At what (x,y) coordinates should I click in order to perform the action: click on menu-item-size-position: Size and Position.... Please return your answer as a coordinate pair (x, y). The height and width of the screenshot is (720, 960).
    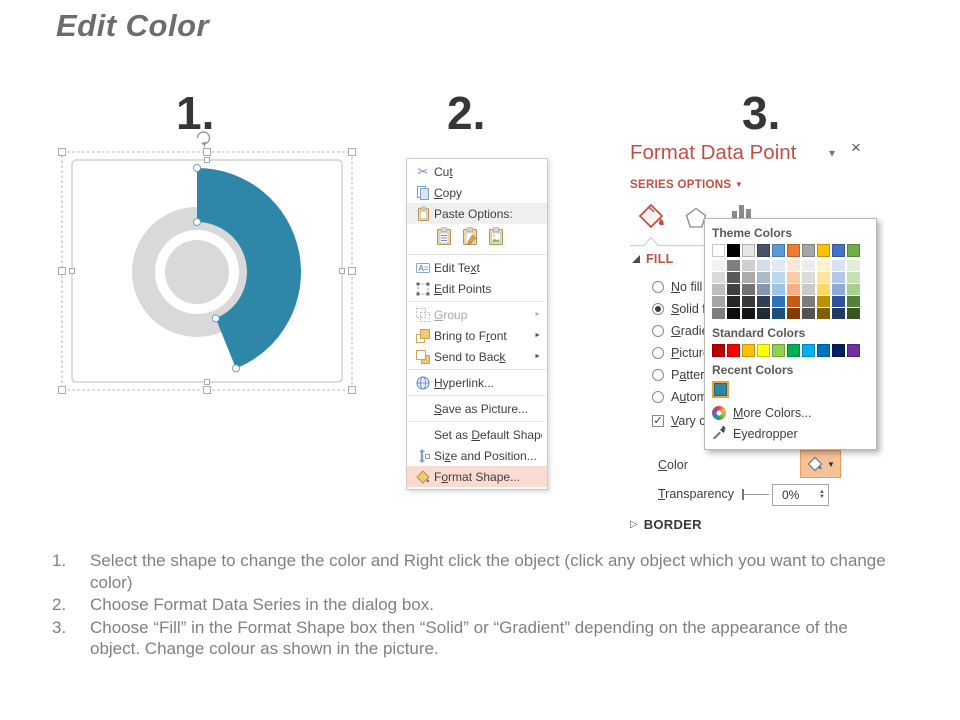
    Looking at the image, I should click on (477, 455).